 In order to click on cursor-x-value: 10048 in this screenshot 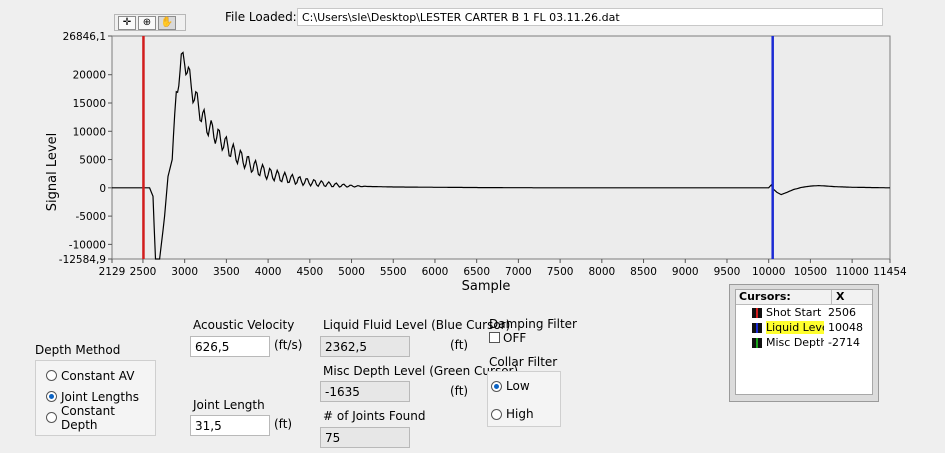, I will do `click(845, 327)`.